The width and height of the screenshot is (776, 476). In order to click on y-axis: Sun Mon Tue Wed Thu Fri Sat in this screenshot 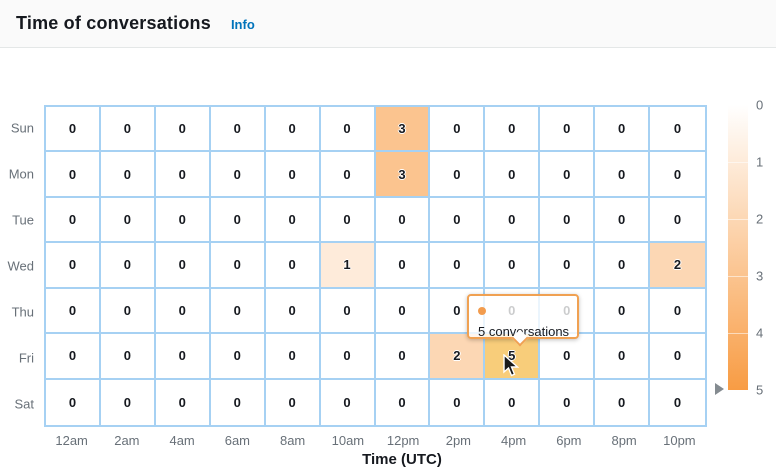, I will do `click(18, 266)`.